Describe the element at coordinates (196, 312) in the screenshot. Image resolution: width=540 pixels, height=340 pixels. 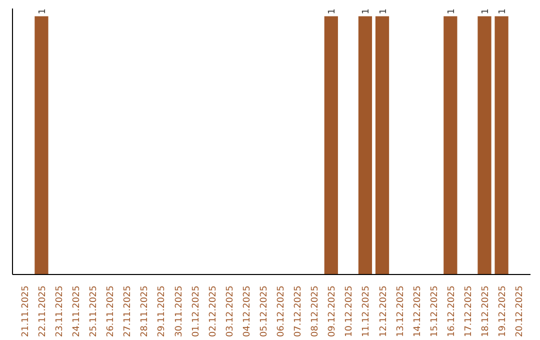
I see `x-tick-label: 01.12.2025` at that location.